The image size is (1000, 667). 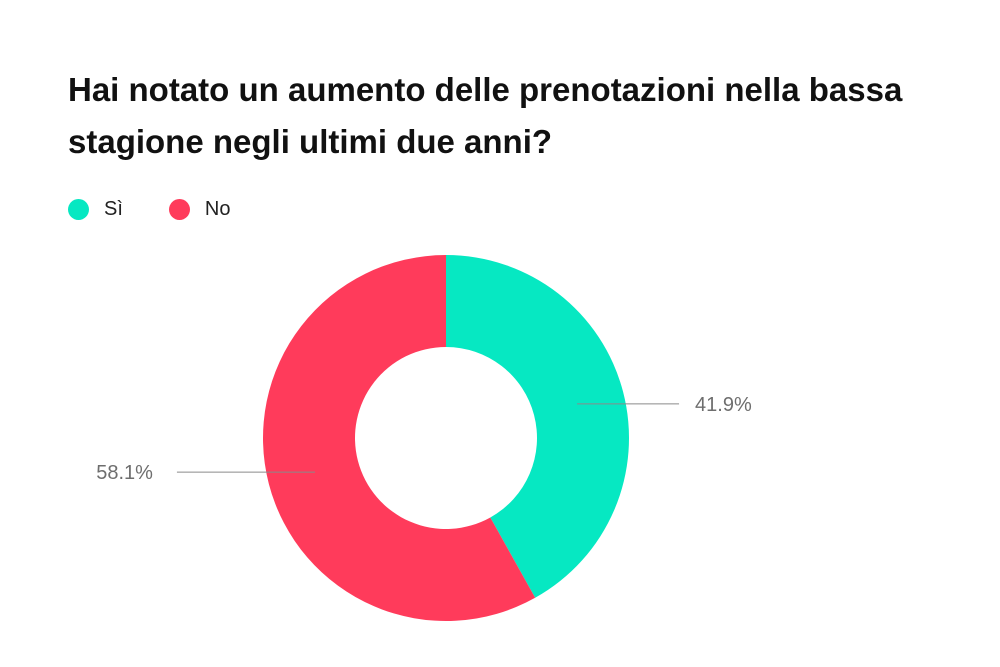 I want to click on slice-label-si: 41.9%, so click(x=723, y=405).